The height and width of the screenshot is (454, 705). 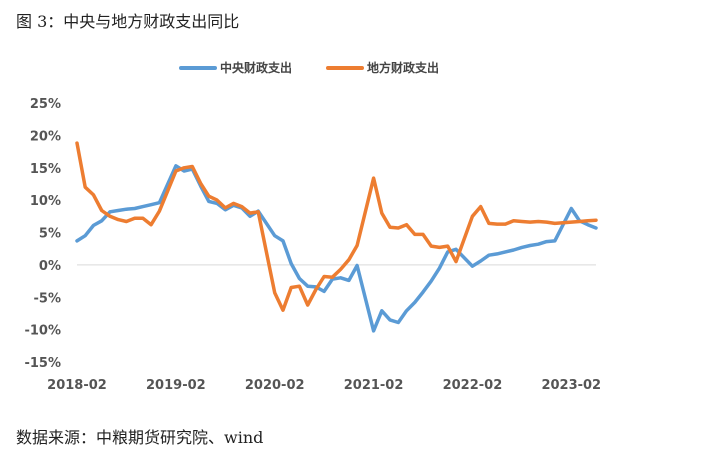 I want to click on figure-source: 数据来源：中粮期货研究院、wind, so click(x=140, y=437).